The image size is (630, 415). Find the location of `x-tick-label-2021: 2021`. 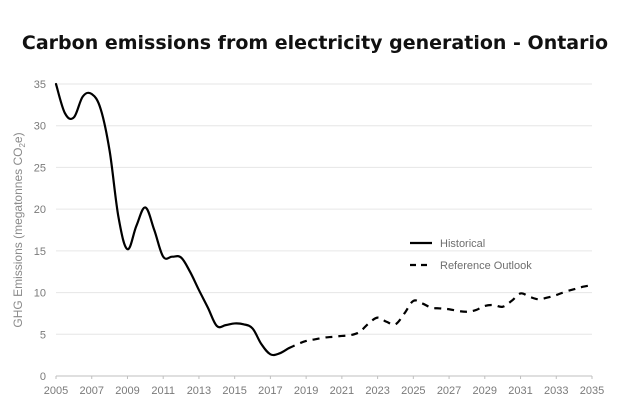

x-tick-label-2021: 2021 is located at coordinates (342, 391).